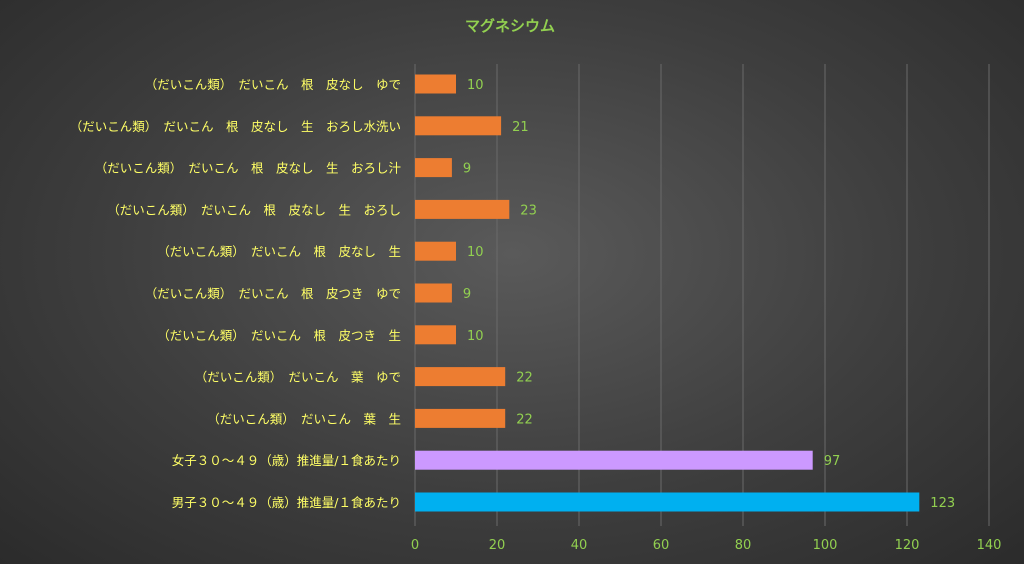  What do you see at coordinates (579, 545) in the screenshot?
I see `x-tick-label: 40` at bounding box center [579, 545].